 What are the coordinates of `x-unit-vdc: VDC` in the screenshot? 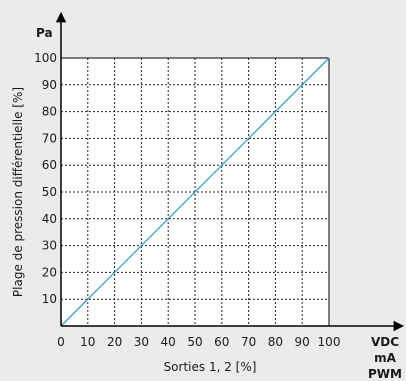 It's located at (385, 342).